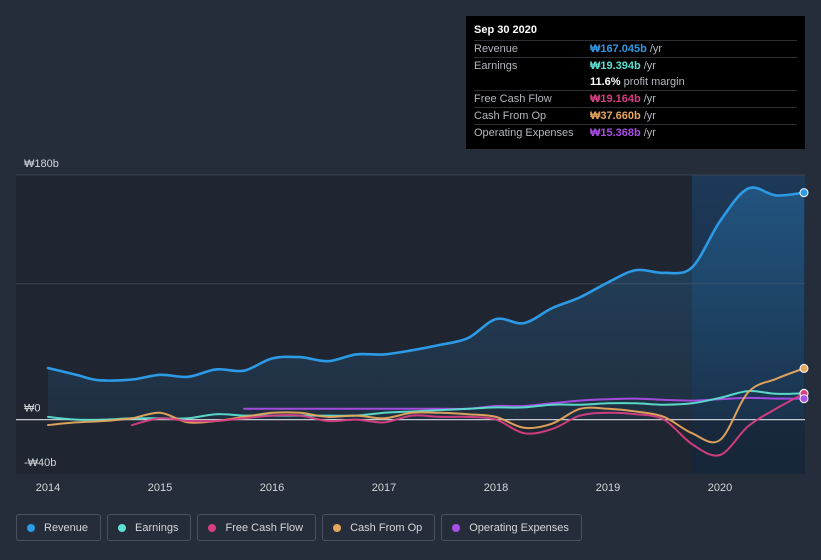 The image size is (821, 560). I want to click on tooltip-label: Free Cash Flow, so click(513, 99).